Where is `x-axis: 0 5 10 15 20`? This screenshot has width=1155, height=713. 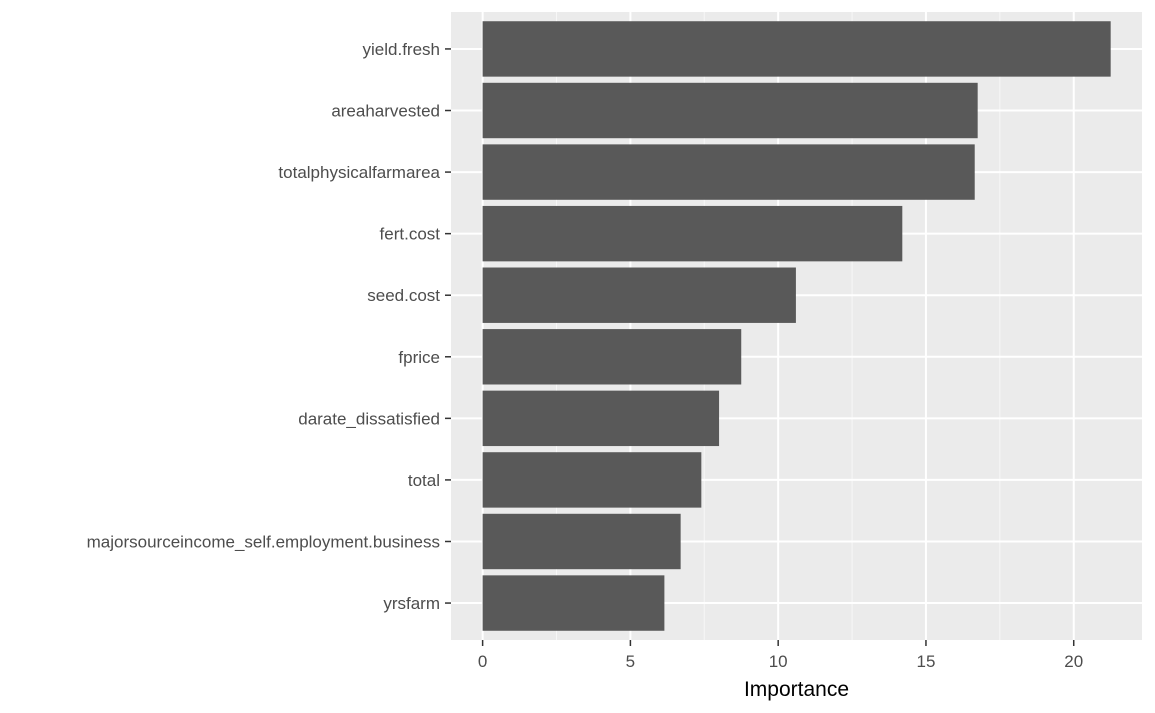
x-axis: 0 5 10 15 20 is located at coordinates (780, 655).